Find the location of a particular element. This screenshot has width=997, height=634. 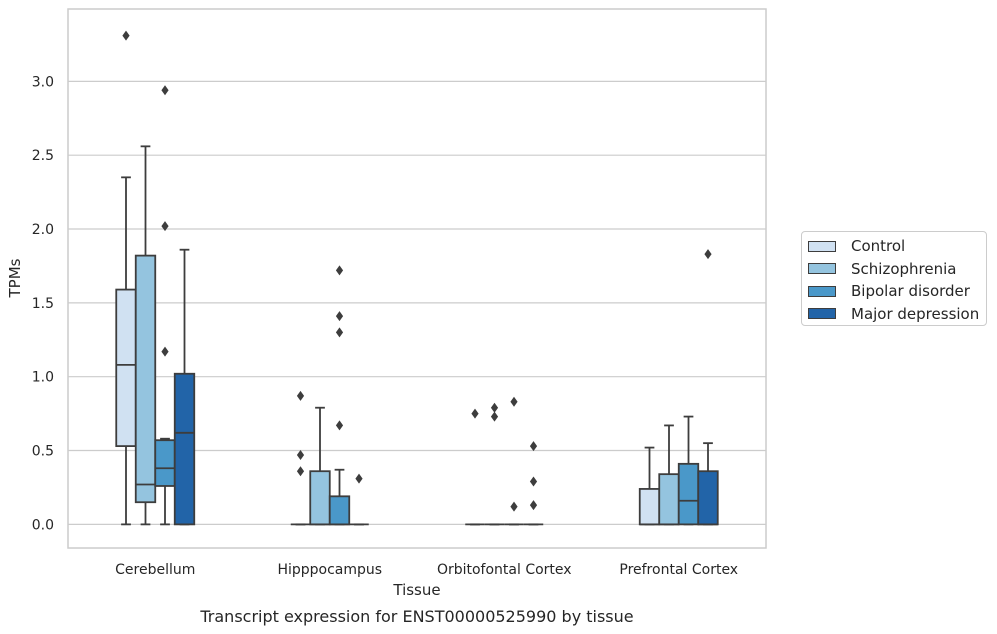

y-tick-label: 1.5 is located at coordinates (43, 304).